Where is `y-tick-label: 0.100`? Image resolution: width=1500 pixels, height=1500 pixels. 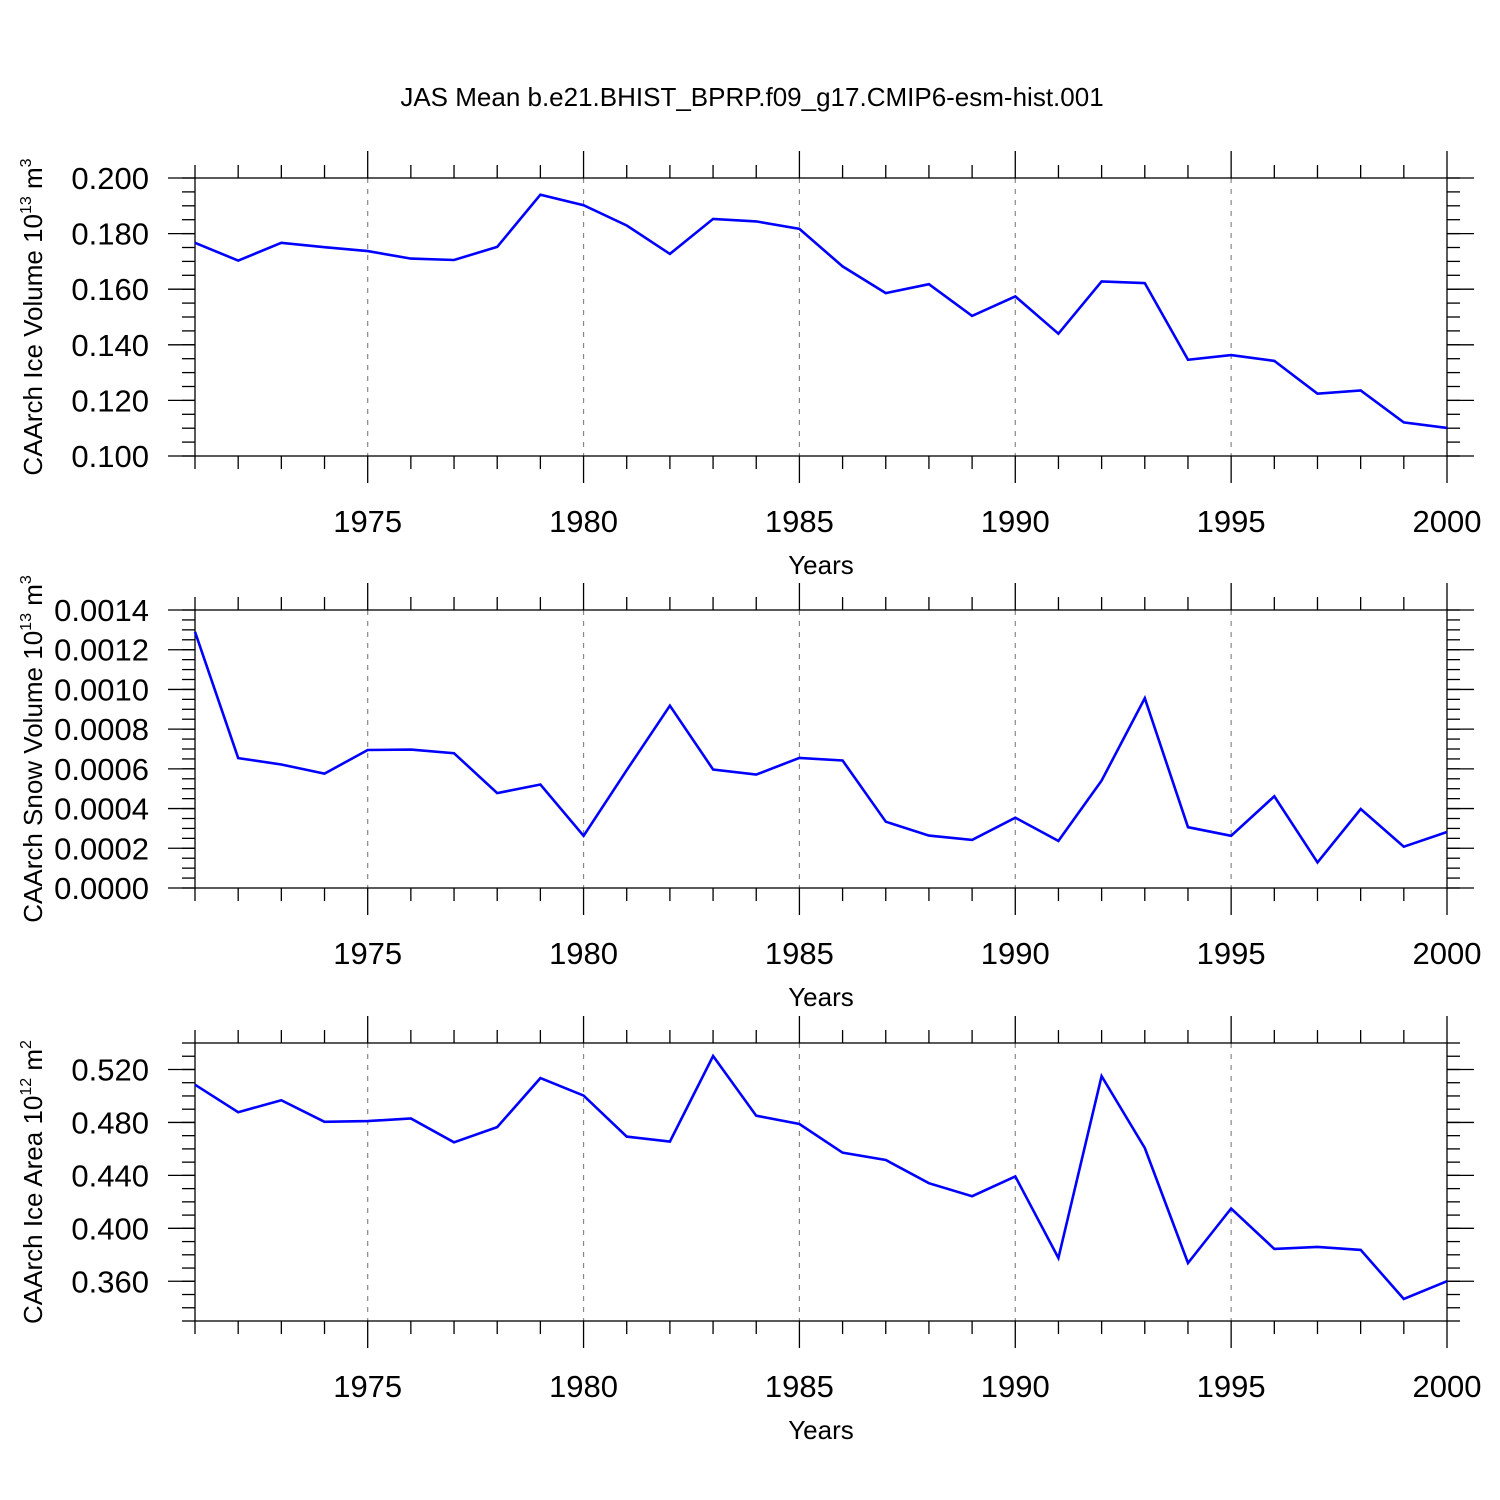 y-tick-label: 0.100 is located at coordinates (110, 456).